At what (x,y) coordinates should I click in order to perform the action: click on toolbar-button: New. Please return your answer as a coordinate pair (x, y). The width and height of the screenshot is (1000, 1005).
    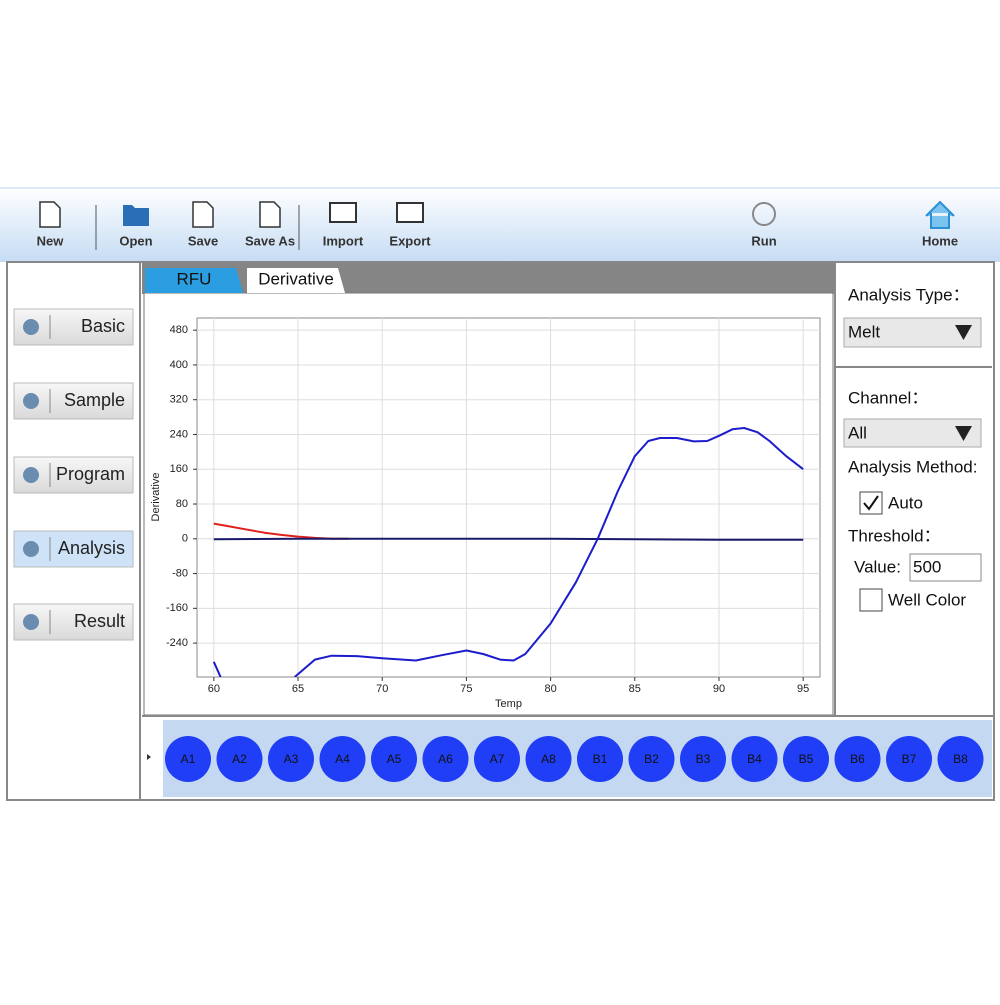
    Looking at the image, I should click on (51, 240).